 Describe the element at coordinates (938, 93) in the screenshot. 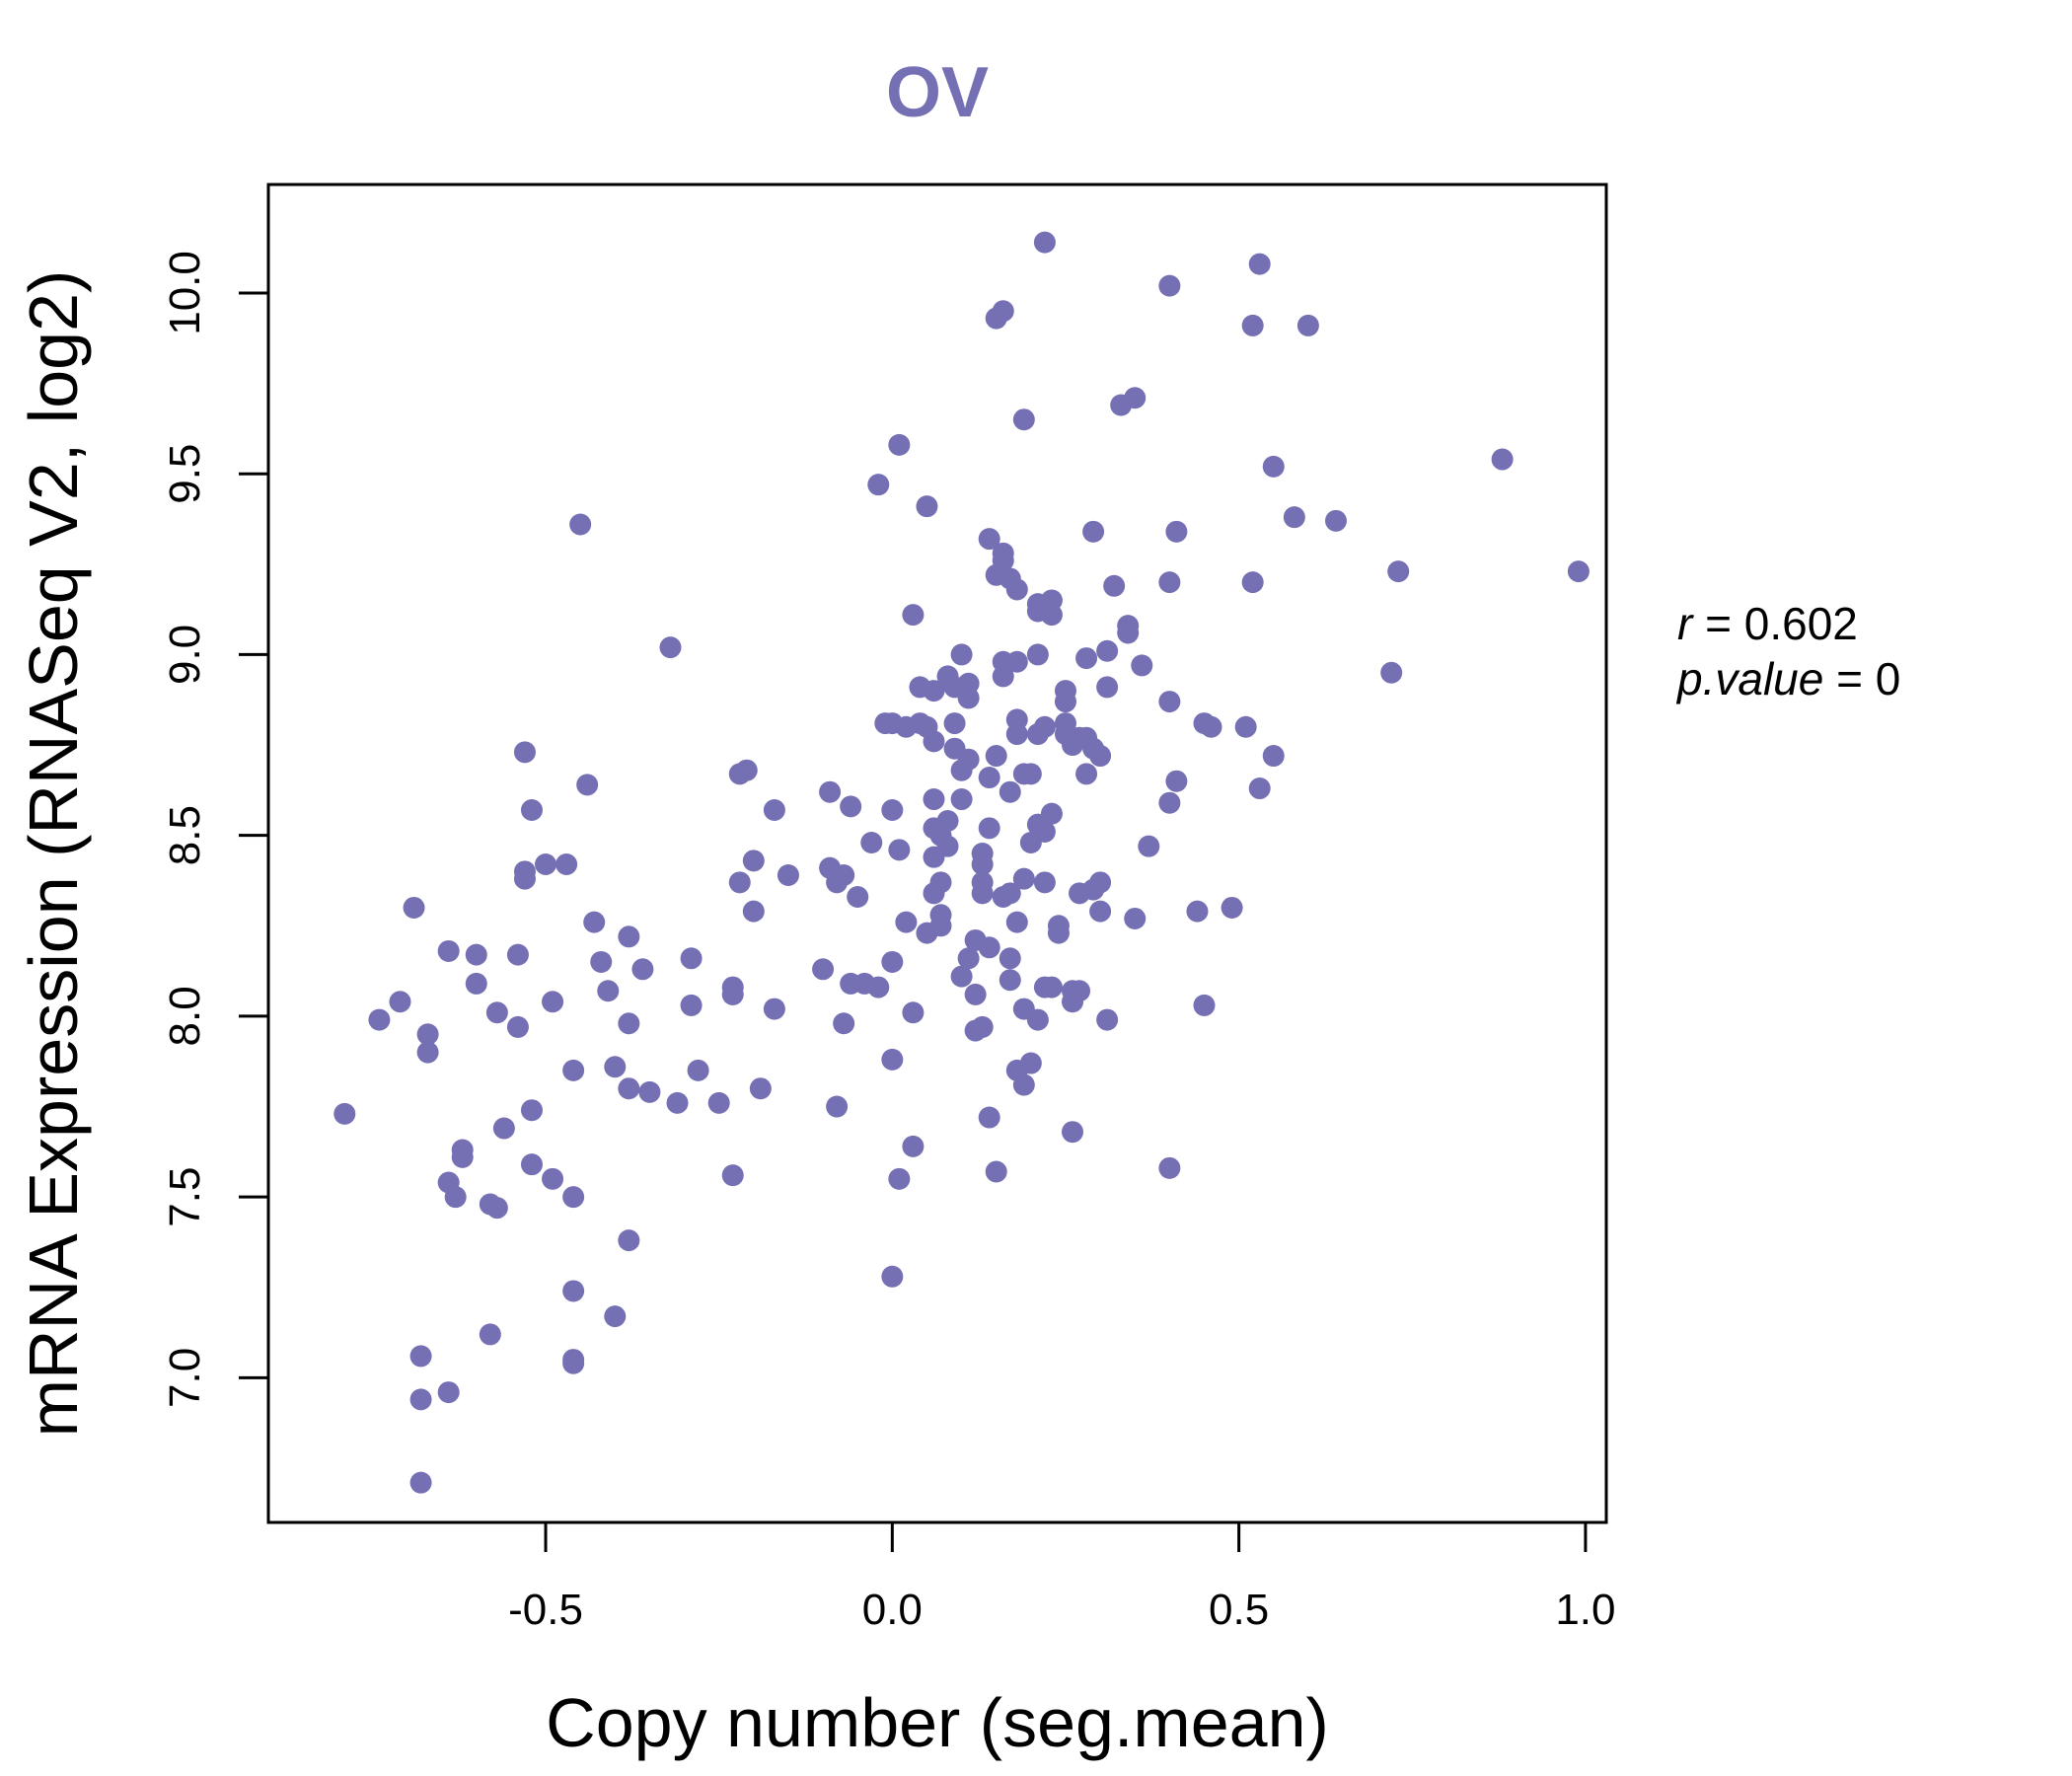

I see `chart-title: OV` at that location.